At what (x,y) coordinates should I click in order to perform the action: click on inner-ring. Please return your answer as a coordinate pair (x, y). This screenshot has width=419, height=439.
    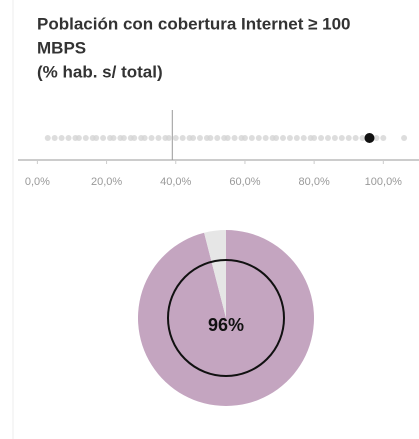
    Looking at the image, I should click on (226, 318).